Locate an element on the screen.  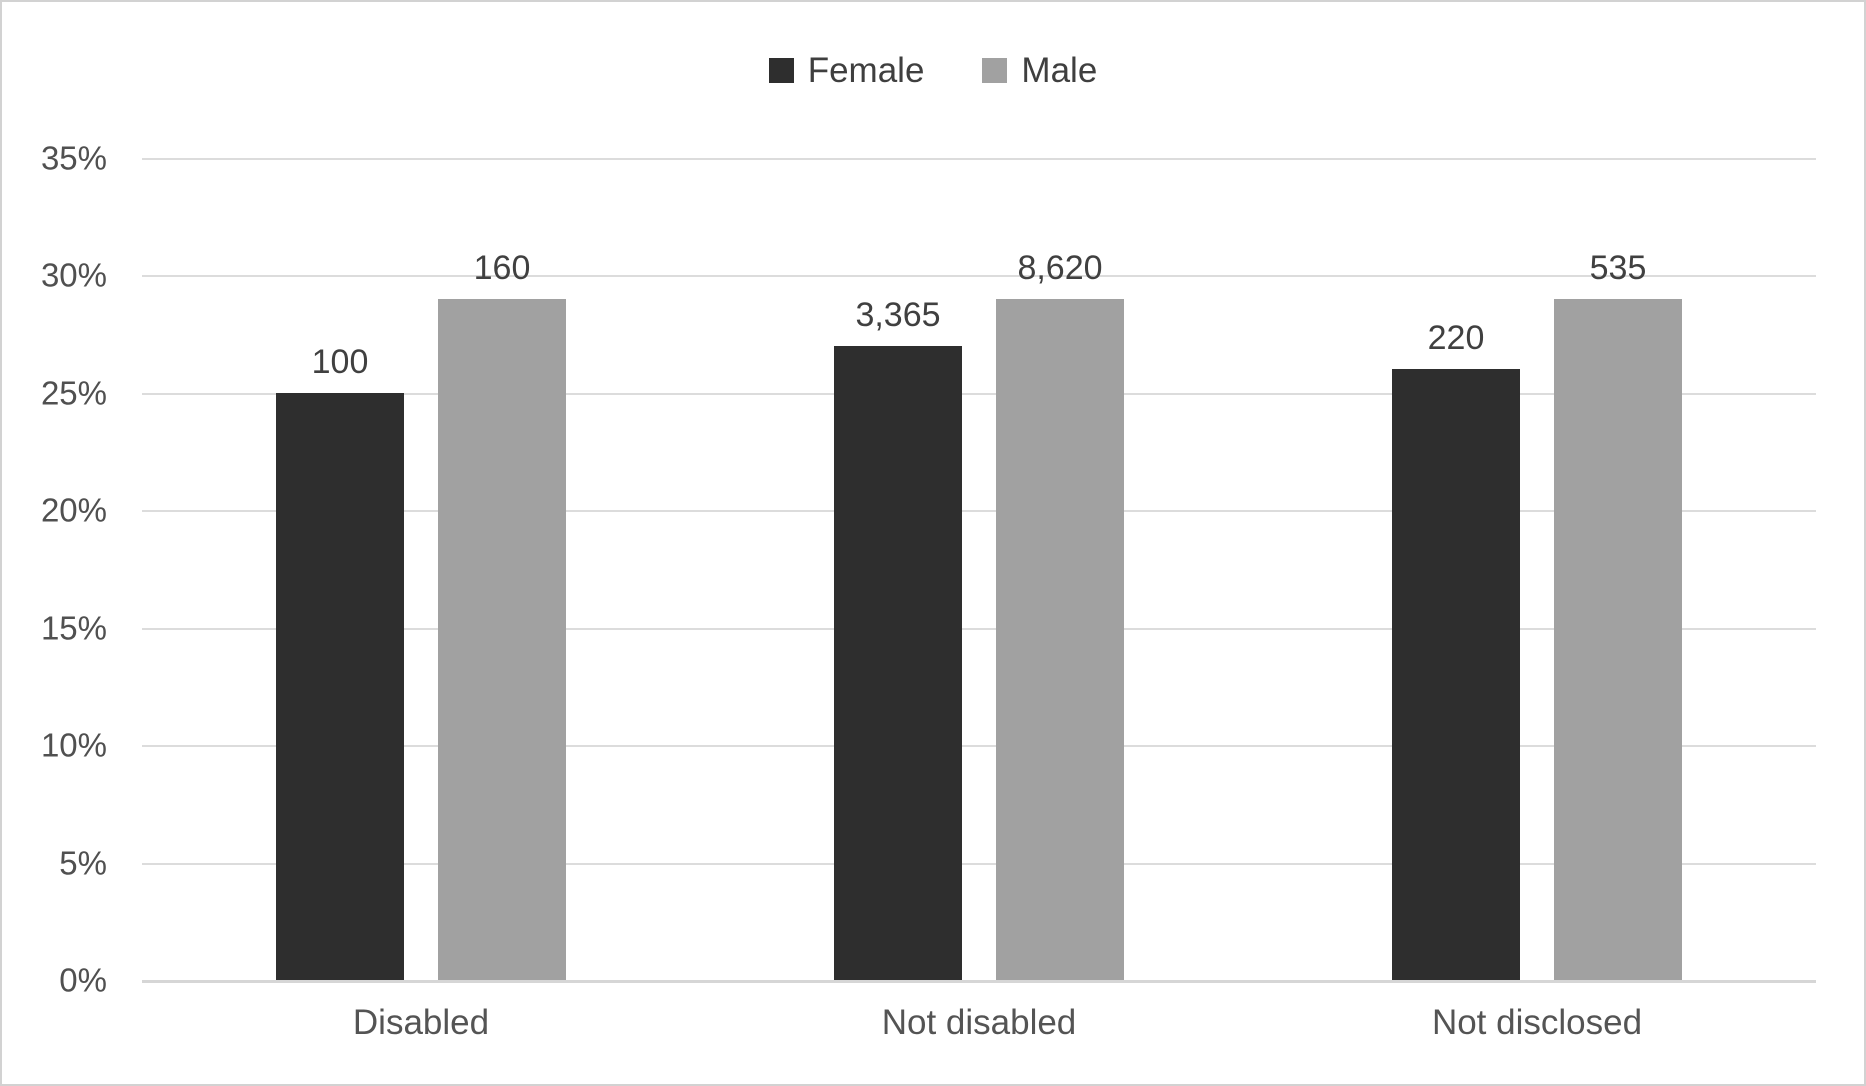
male-data-label-disabled: 160 is located at coordinates (502, 267).